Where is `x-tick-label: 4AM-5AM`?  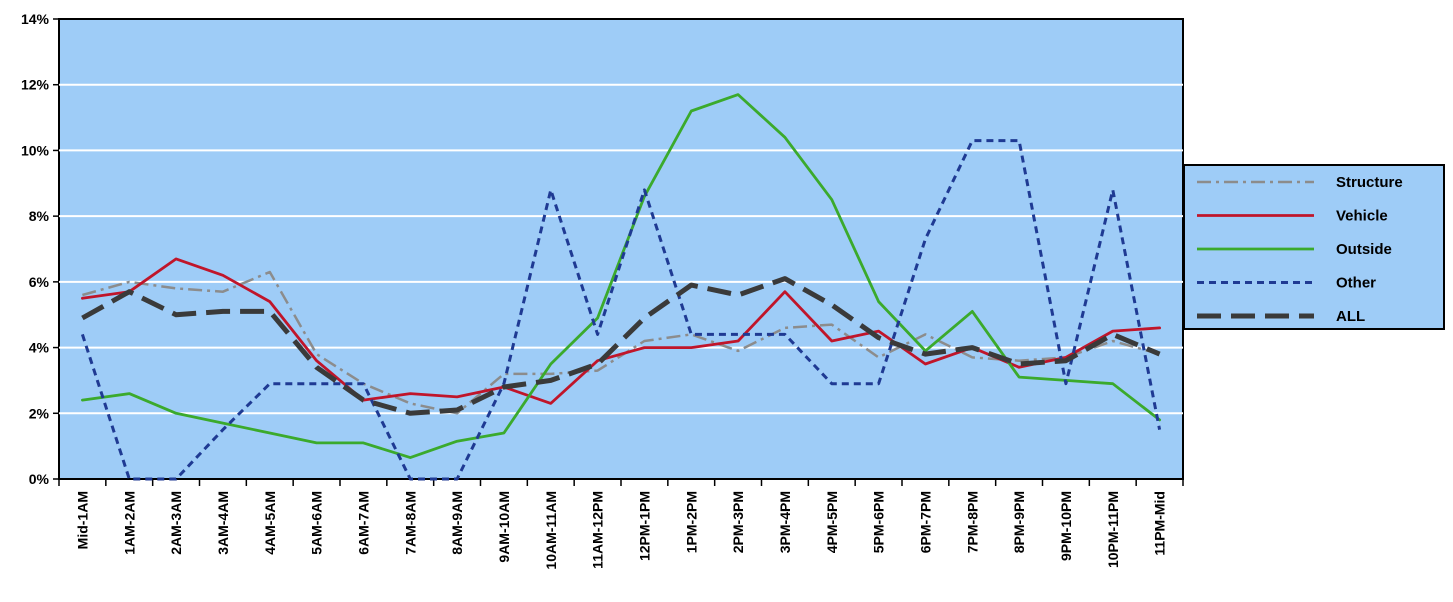 x-tick-label: 4AM-5AM is located at coordinates (270, 523).